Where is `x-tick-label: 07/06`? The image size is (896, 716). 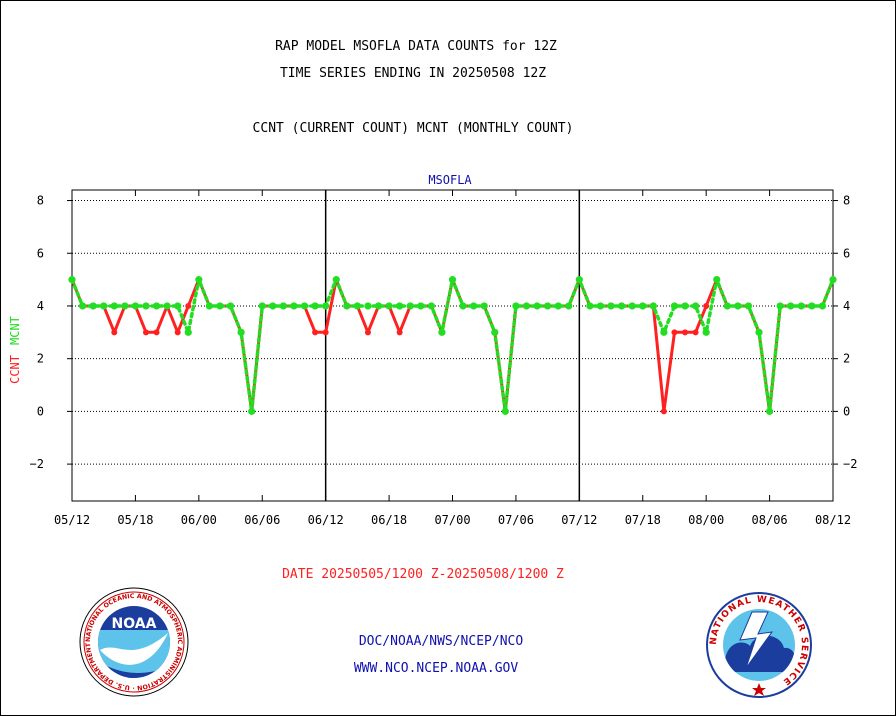 x-tick-label: 07/06 is located at coordinates (516, 520).